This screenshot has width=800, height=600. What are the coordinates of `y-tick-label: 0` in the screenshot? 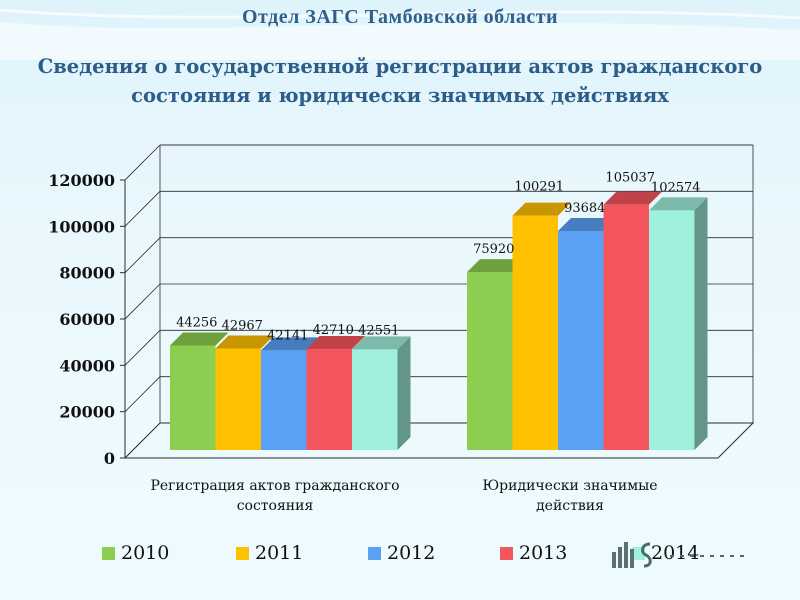 It's located at (109, 458).